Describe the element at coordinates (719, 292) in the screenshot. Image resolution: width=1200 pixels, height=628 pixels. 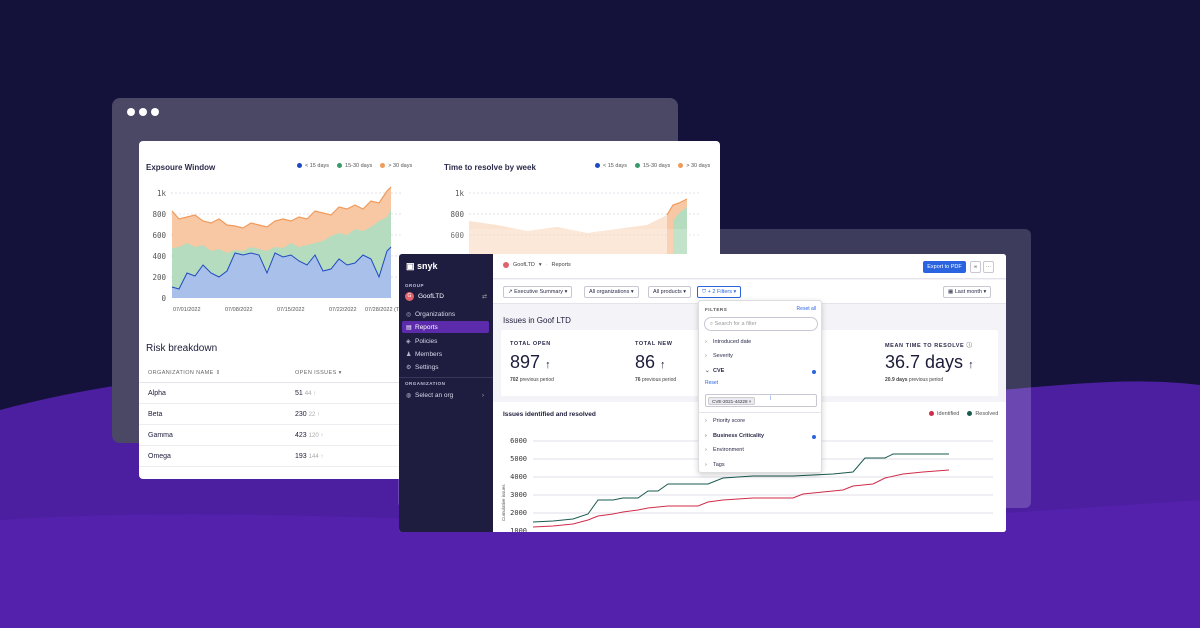
I see `more-filters-button: ⛉ + 2 Filters ▾` at that location.